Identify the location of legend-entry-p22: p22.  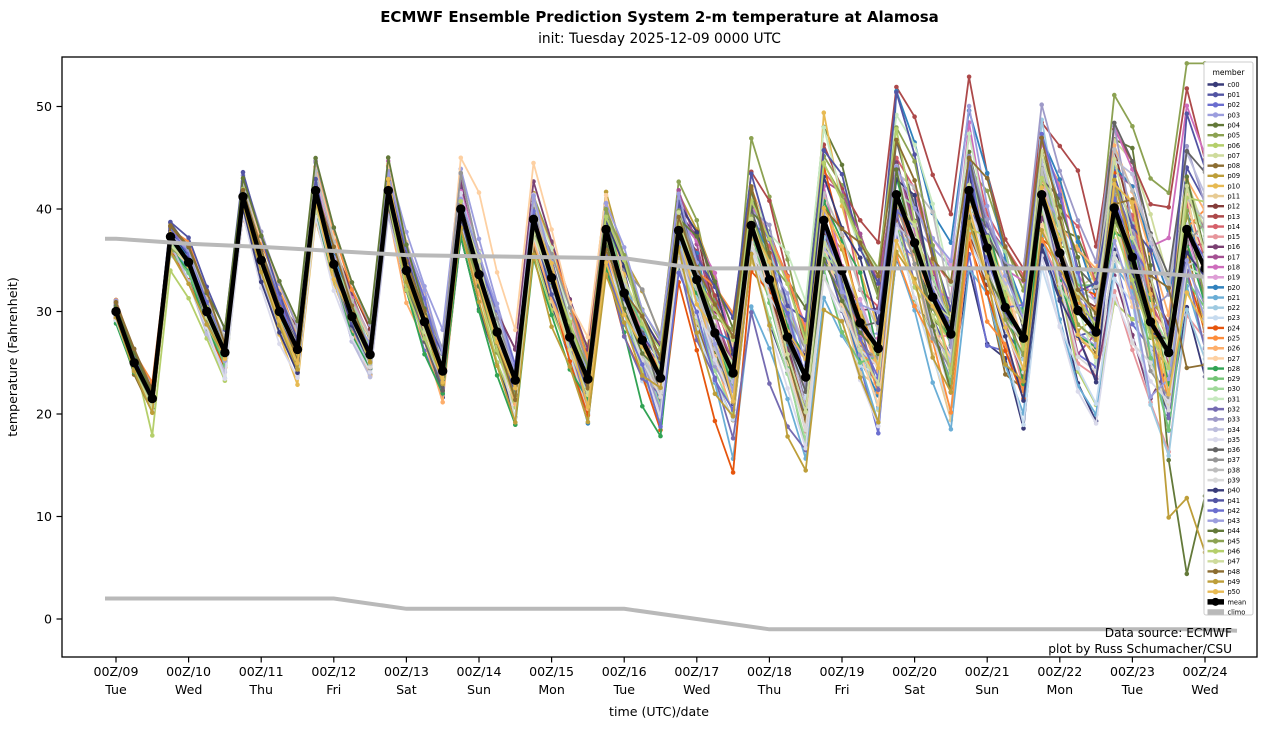
(1223, 308).